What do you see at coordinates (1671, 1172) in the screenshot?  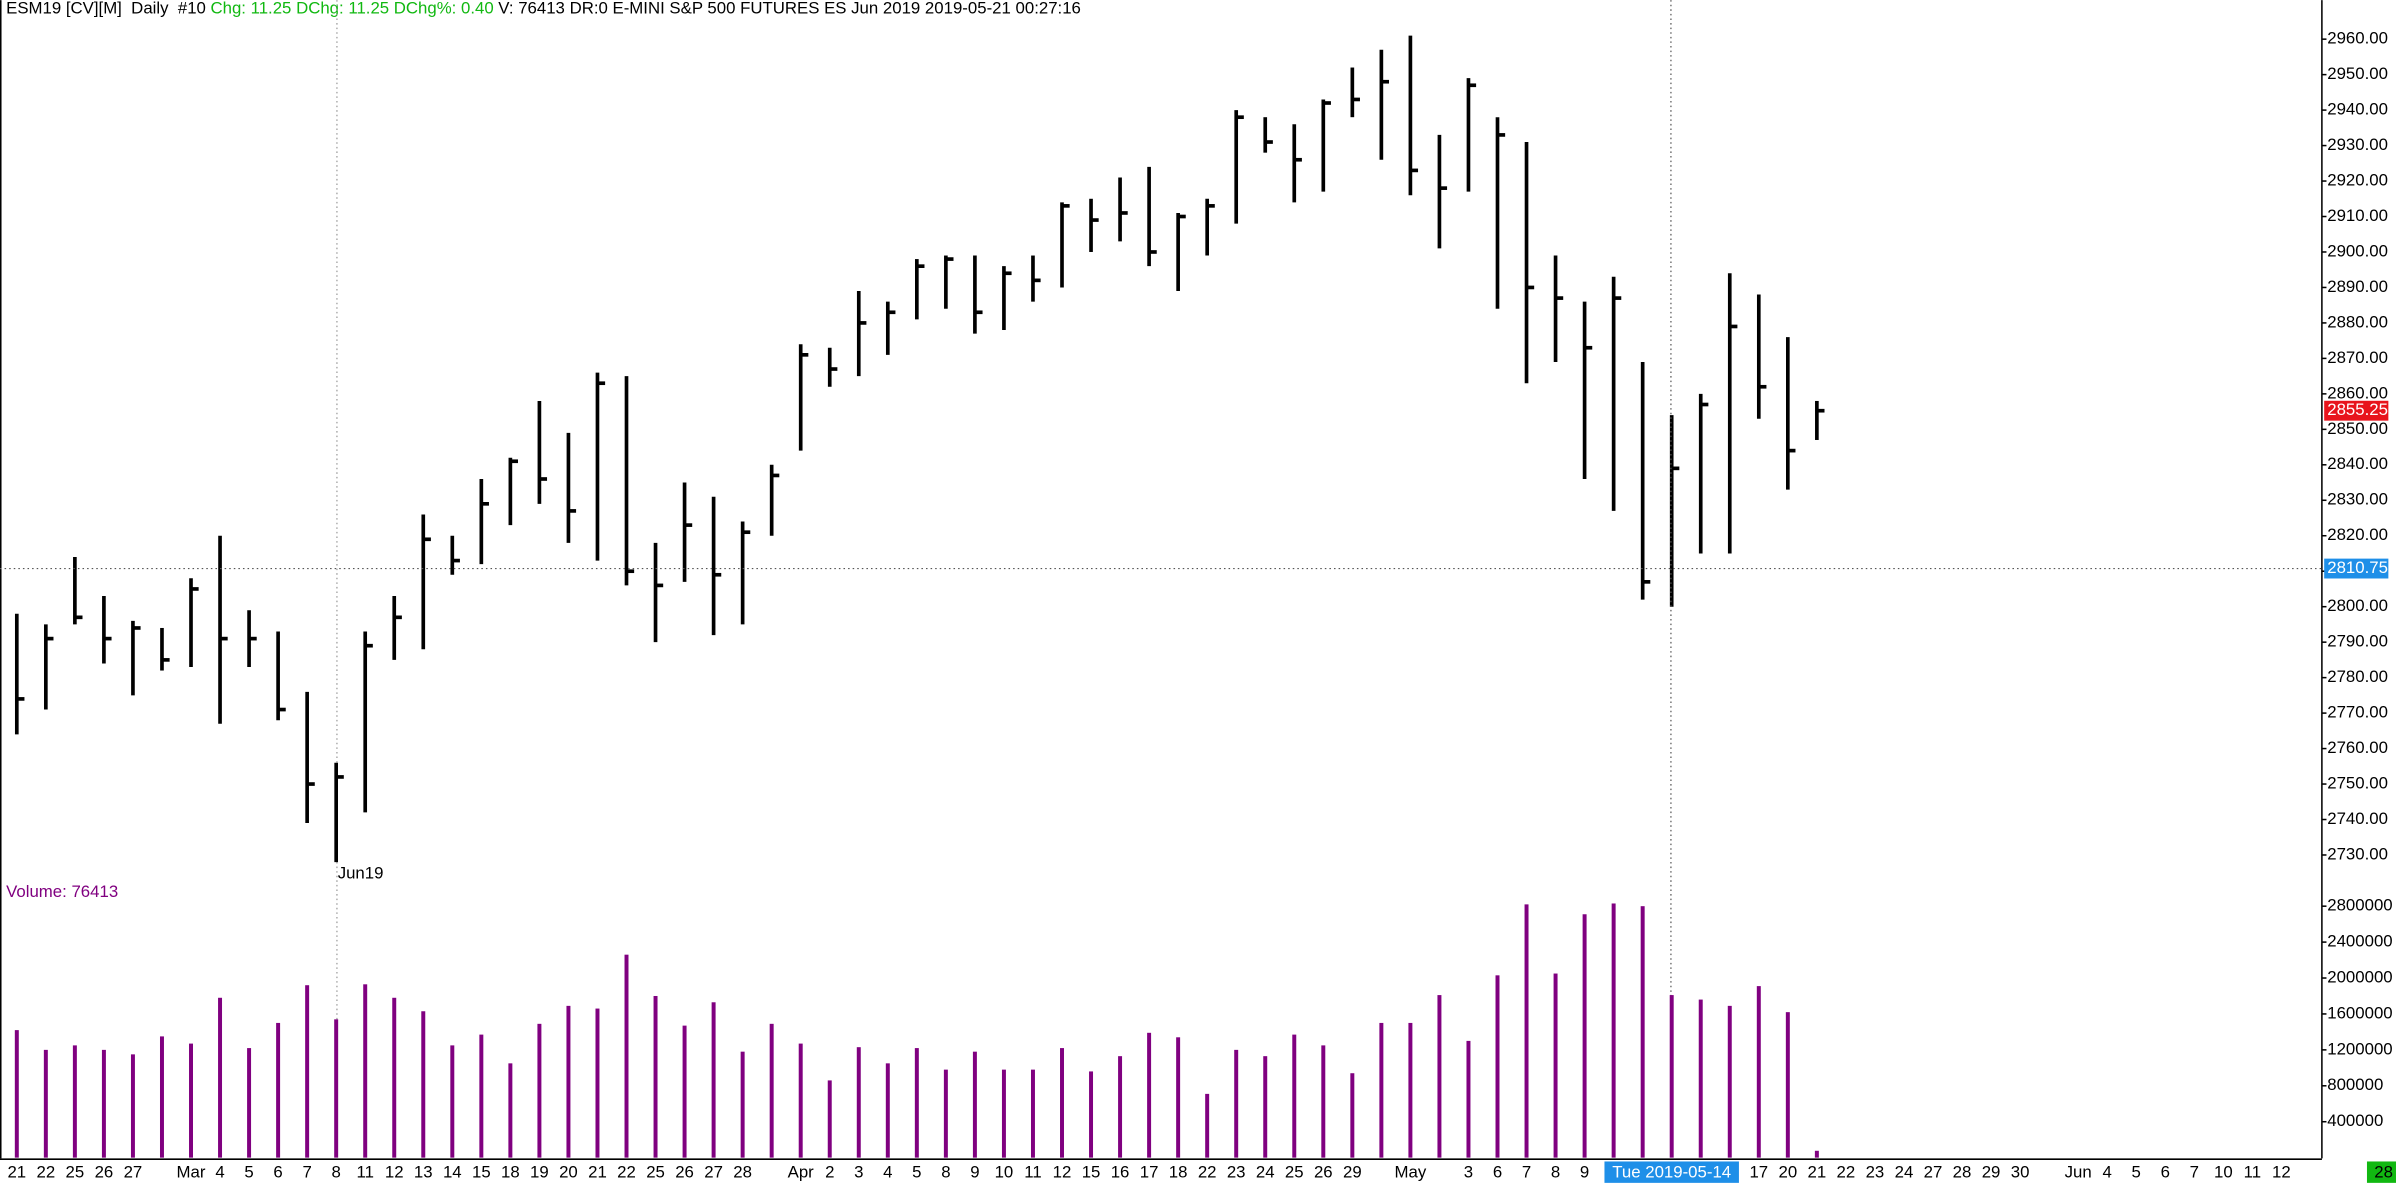 I see `crosshair-date-box` at bounding box center [1671, 1172].